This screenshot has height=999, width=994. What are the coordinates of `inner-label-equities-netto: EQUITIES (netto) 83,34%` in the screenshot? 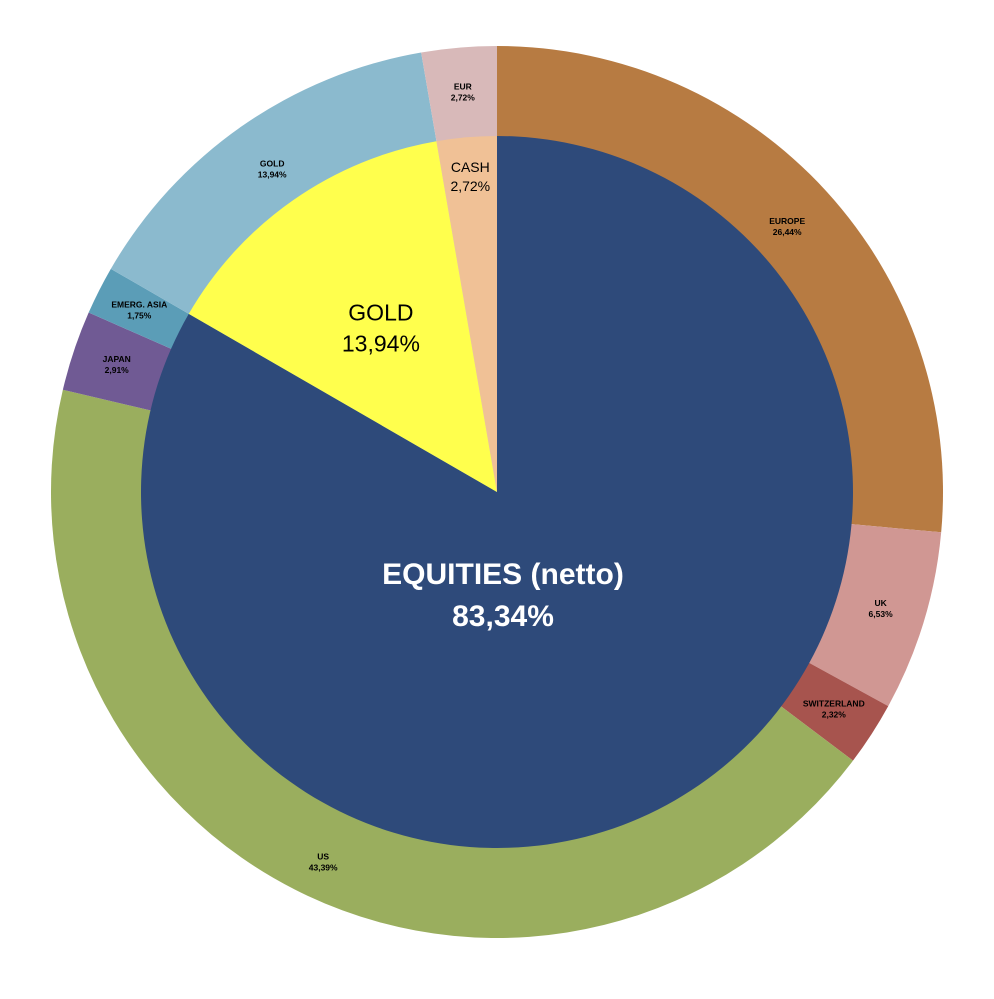 It's located at (503, 595).